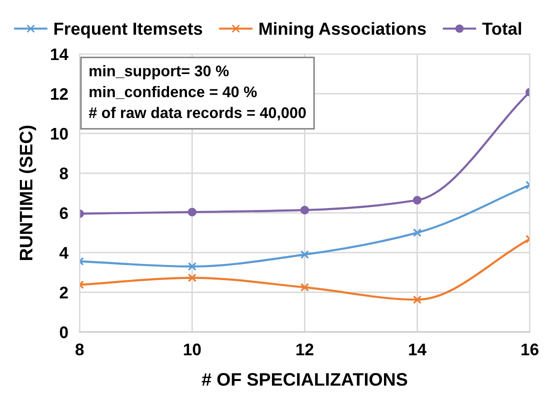 The width and height of the screenshot is (549, 400). Describe the element at coordinates (343, 30) in the screenshot. I see `legend-label: Mining Associations` at that location.